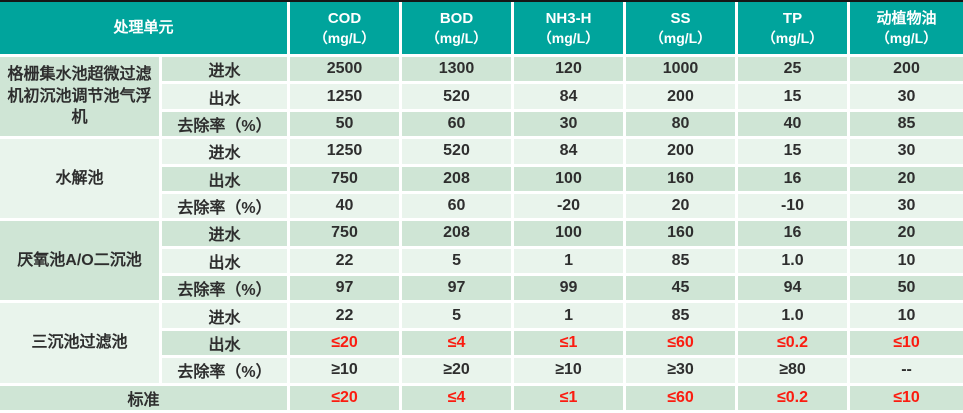  Describe the element at coordinates (344, 19) in the screenshot. I see `column-name: COD` at that location.